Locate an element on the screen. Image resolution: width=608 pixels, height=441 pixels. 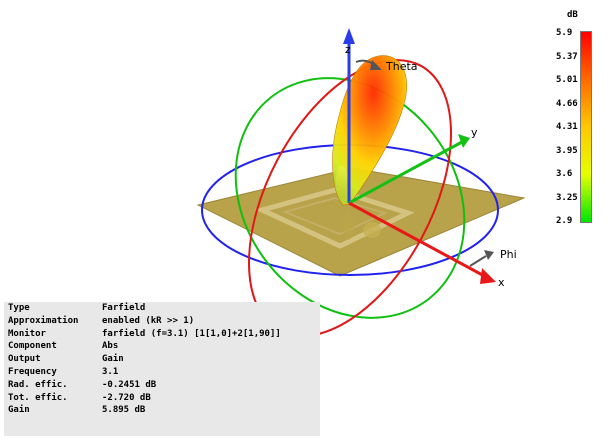
z-axis-arrowhead is located at coordinates (349, 36).